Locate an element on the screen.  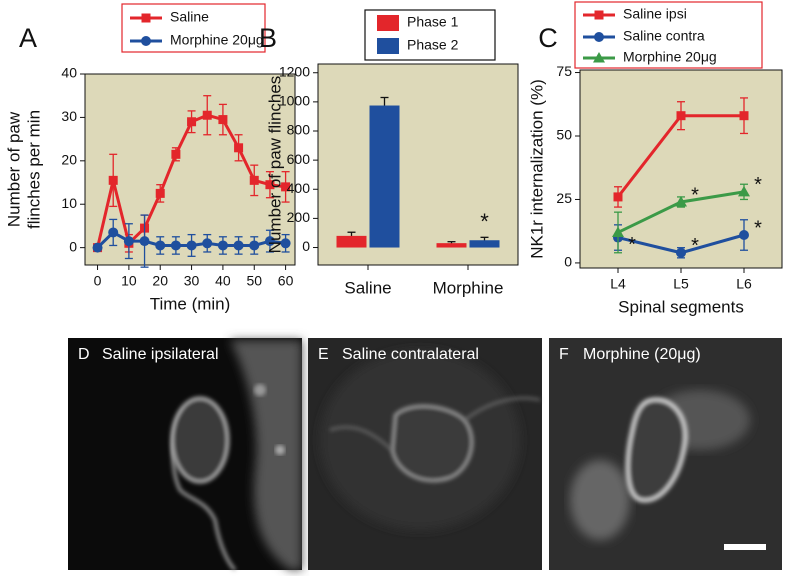
legend-label: Phase 2 is located at coordinates (433, 45).